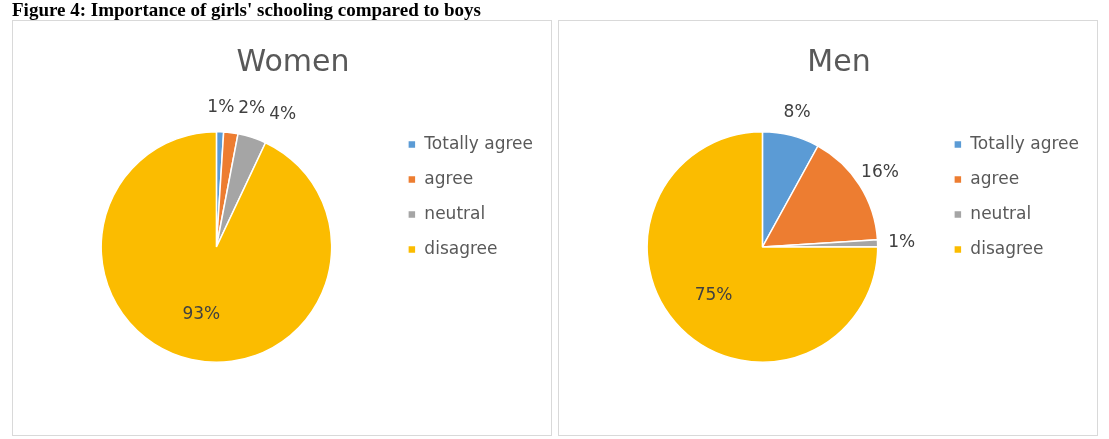 Image resolution: width=1109 pixels, height=439 pixels. What do you see at coordinates (201, 312) in the screenshot?
I see `data-label: 93%` at bounding box center [201, 312].